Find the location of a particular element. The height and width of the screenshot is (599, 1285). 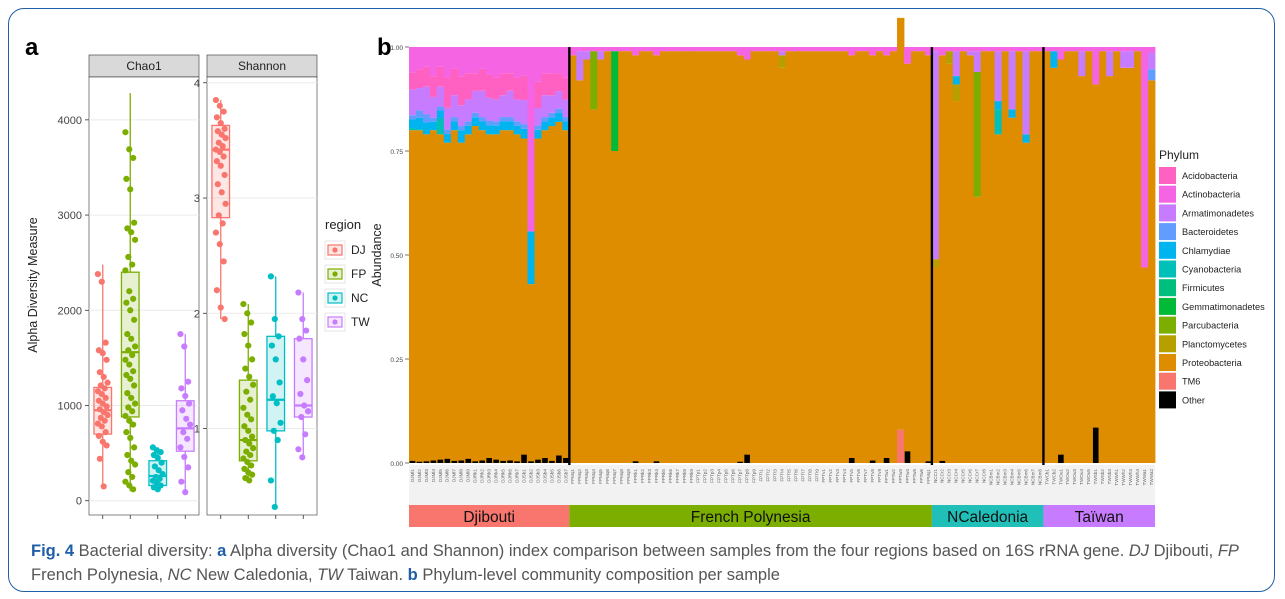

legend-label: NC is located at coordinates (360, 298).